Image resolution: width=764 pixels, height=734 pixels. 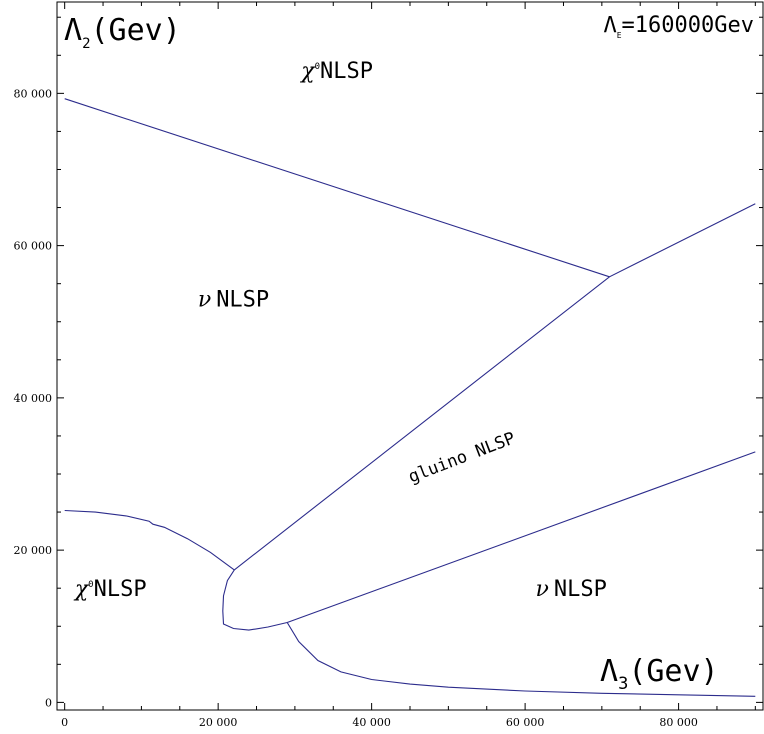 What do you see at coordinates (64, 722) in the screenshot?
I see `x-tick-label: 0` at bounding box center [64, 722].